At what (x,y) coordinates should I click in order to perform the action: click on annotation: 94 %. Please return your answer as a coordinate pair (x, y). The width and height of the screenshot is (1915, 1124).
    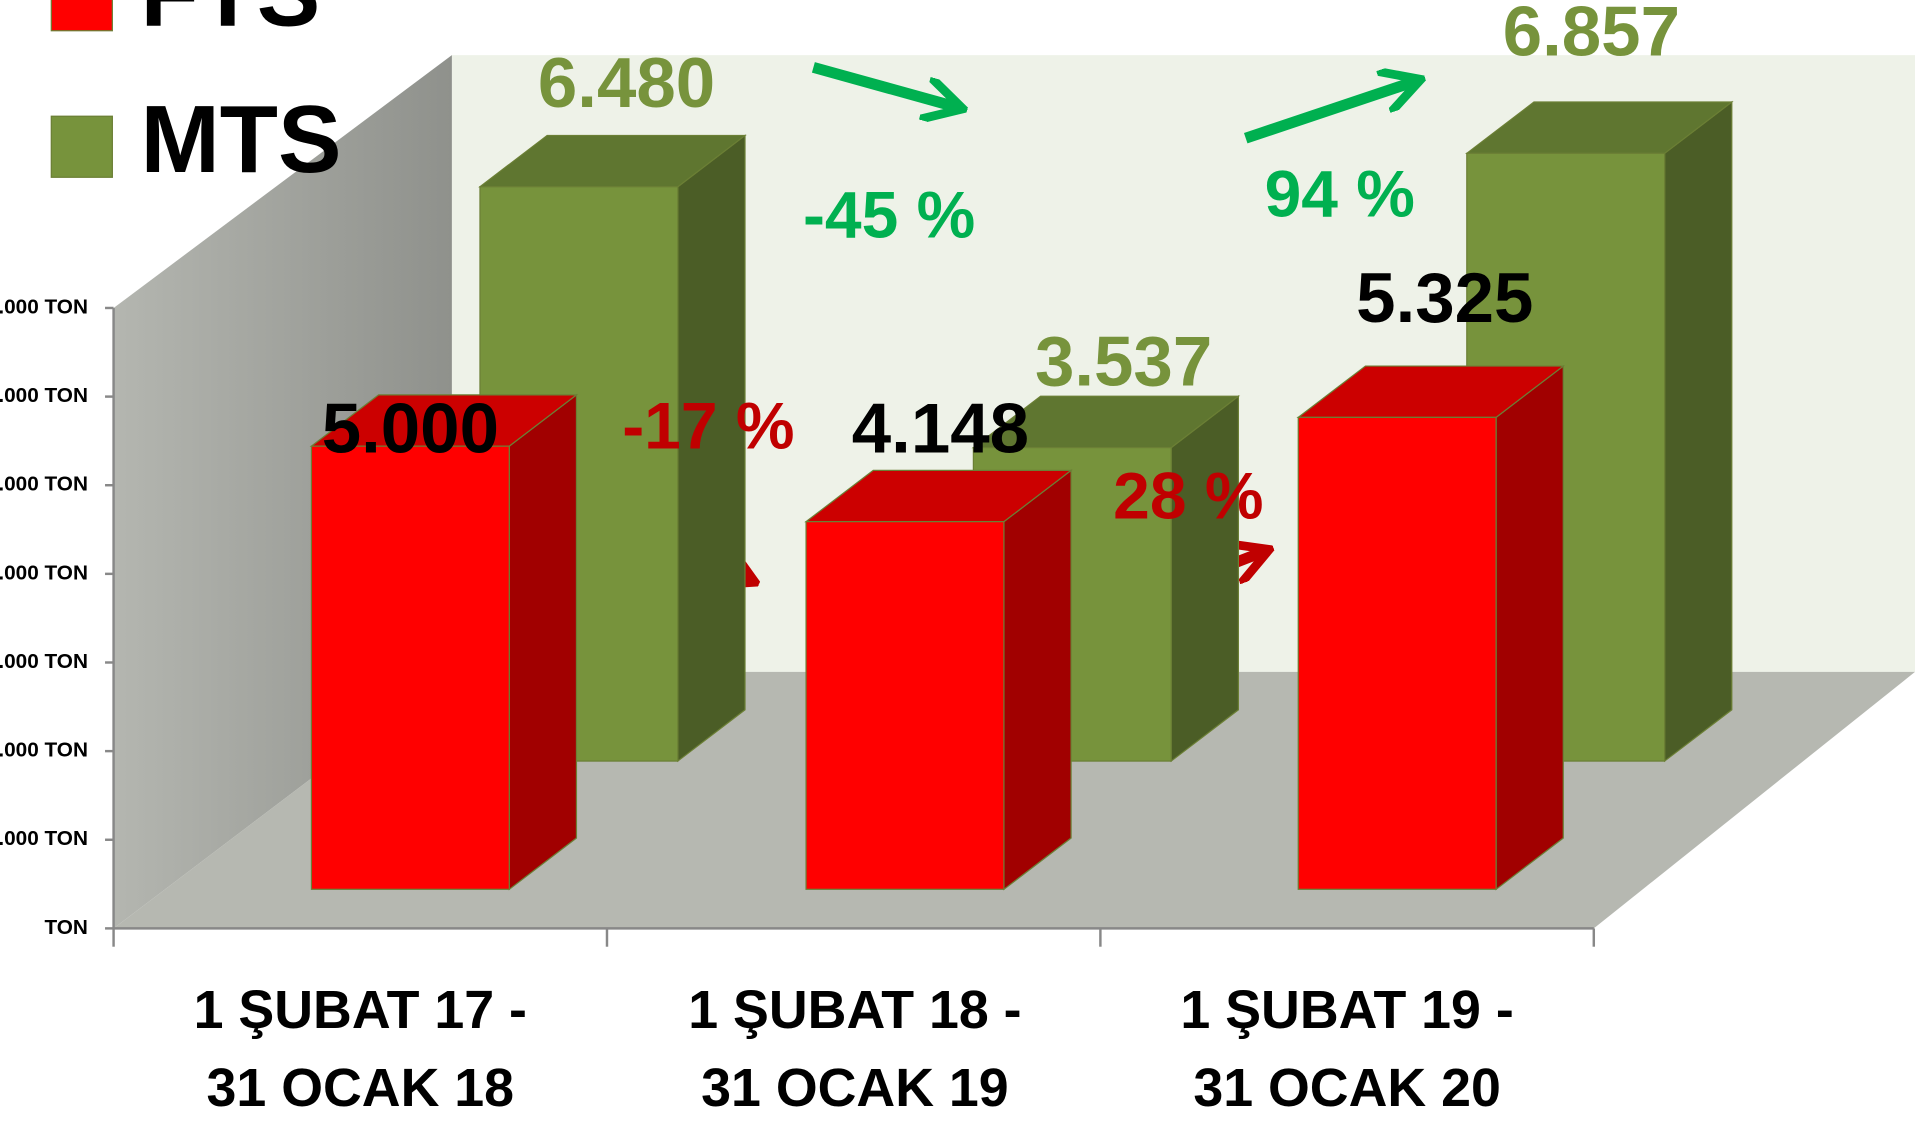
    Looking at the image, I should click on (1340, 194).